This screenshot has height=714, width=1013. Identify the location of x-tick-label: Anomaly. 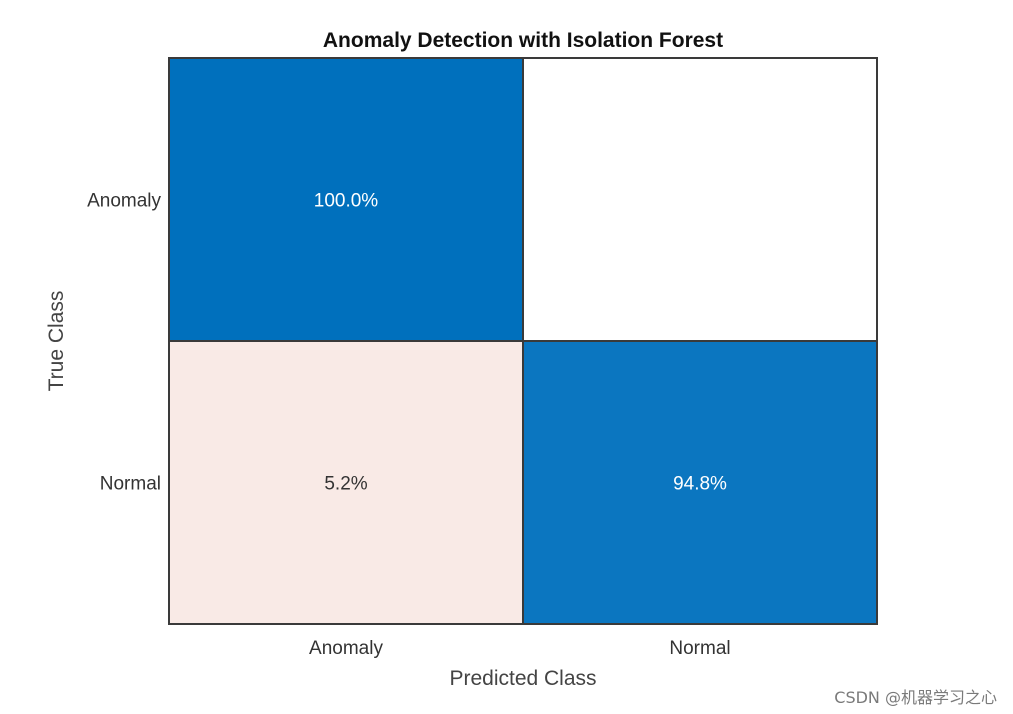
(346, 648).